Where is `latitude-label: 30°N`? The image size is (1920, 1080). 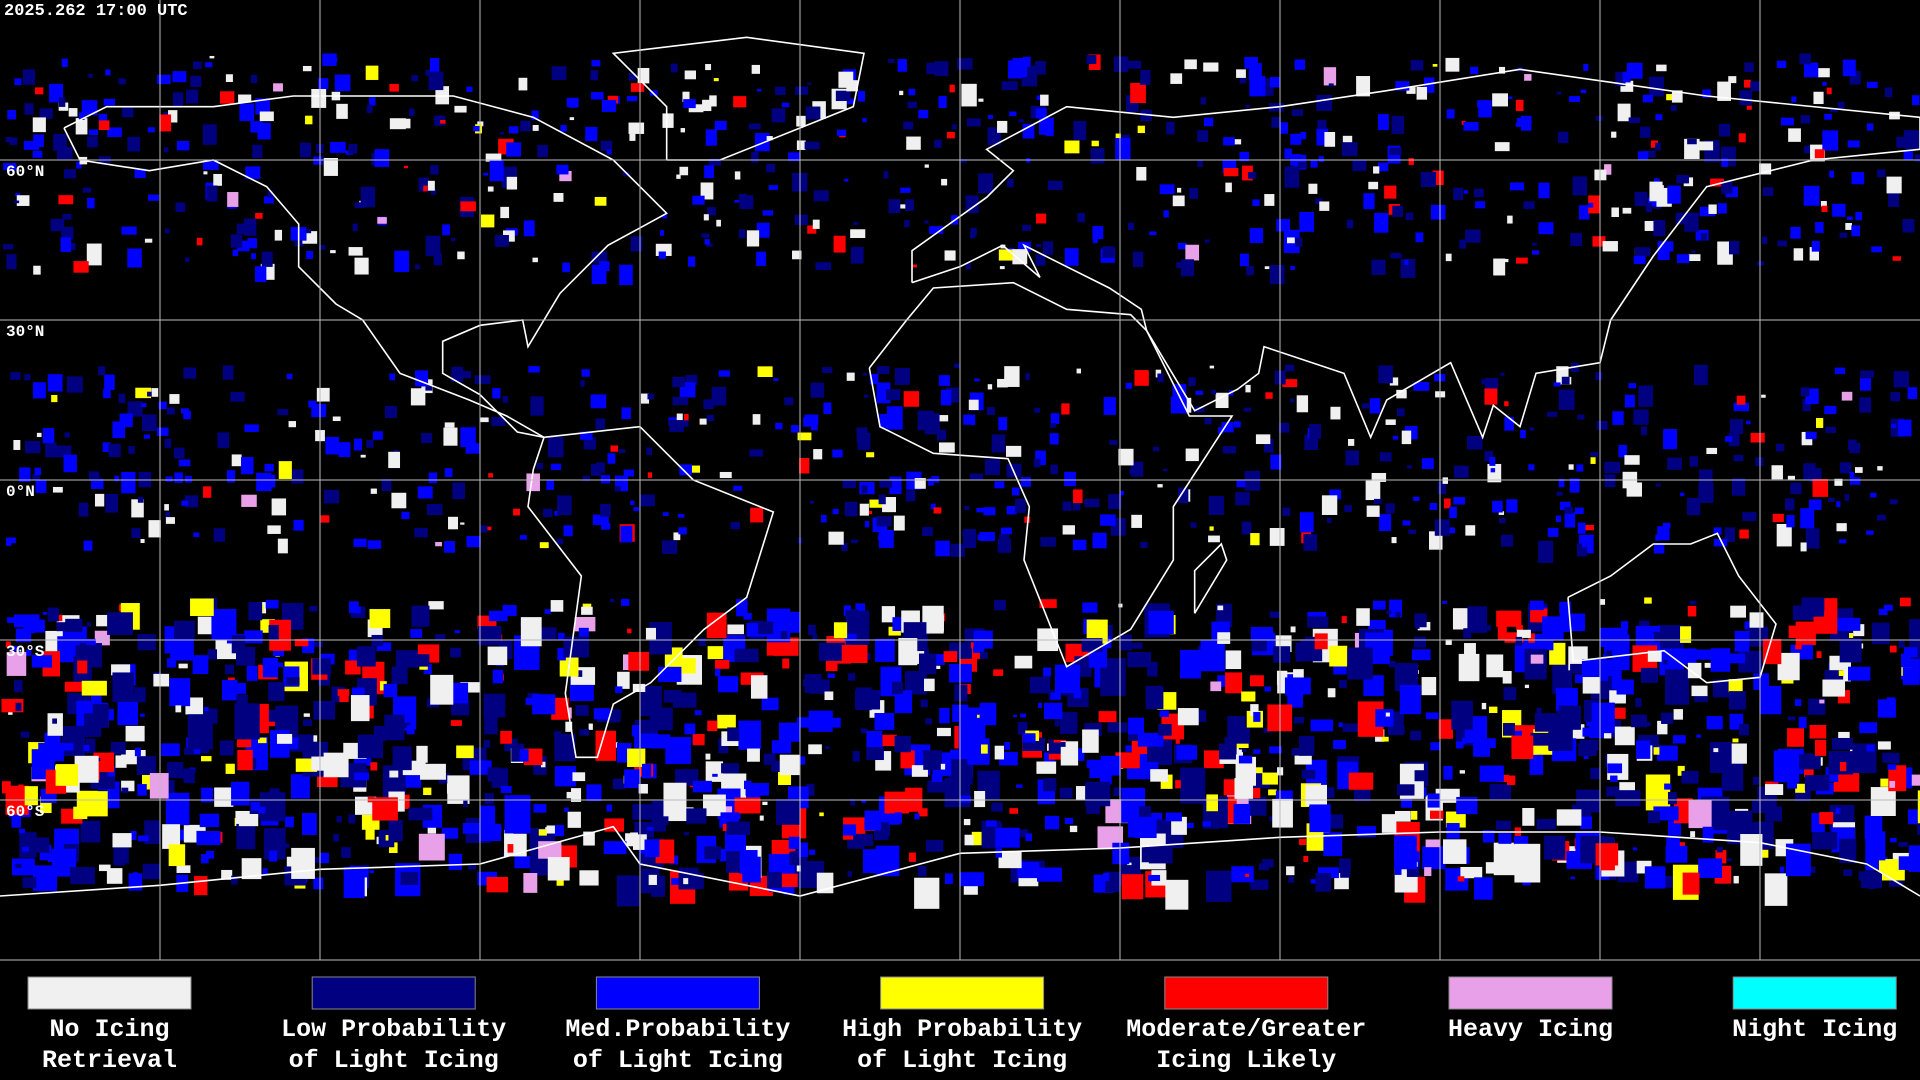
latitude-label: 30°N is located at coordinates (25, 332).